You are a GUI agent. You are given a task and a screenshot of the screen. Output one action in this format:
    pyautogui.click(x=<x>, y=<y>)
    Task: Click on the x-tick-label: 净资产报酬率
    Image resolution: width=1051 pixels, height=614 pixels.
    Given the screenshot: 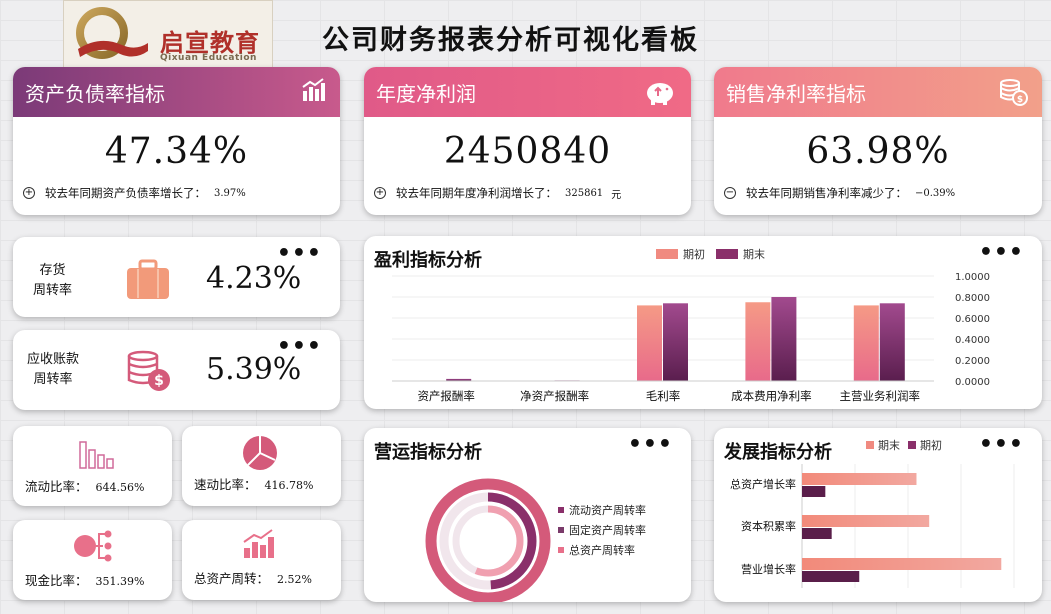 What is the action you would take?
    pyautogui.click(x=554, y=396)
    